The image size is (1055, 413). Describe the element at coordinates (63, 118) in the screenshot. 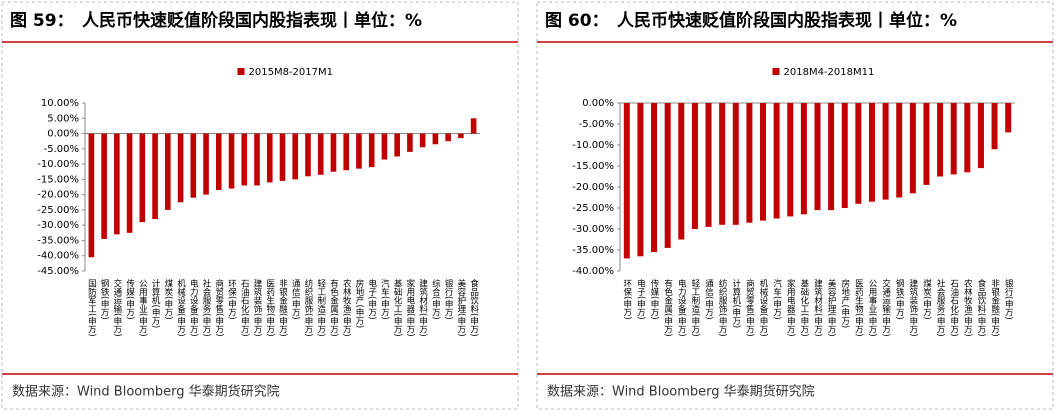

I see `y-tick-label: 5.00%` at that location.